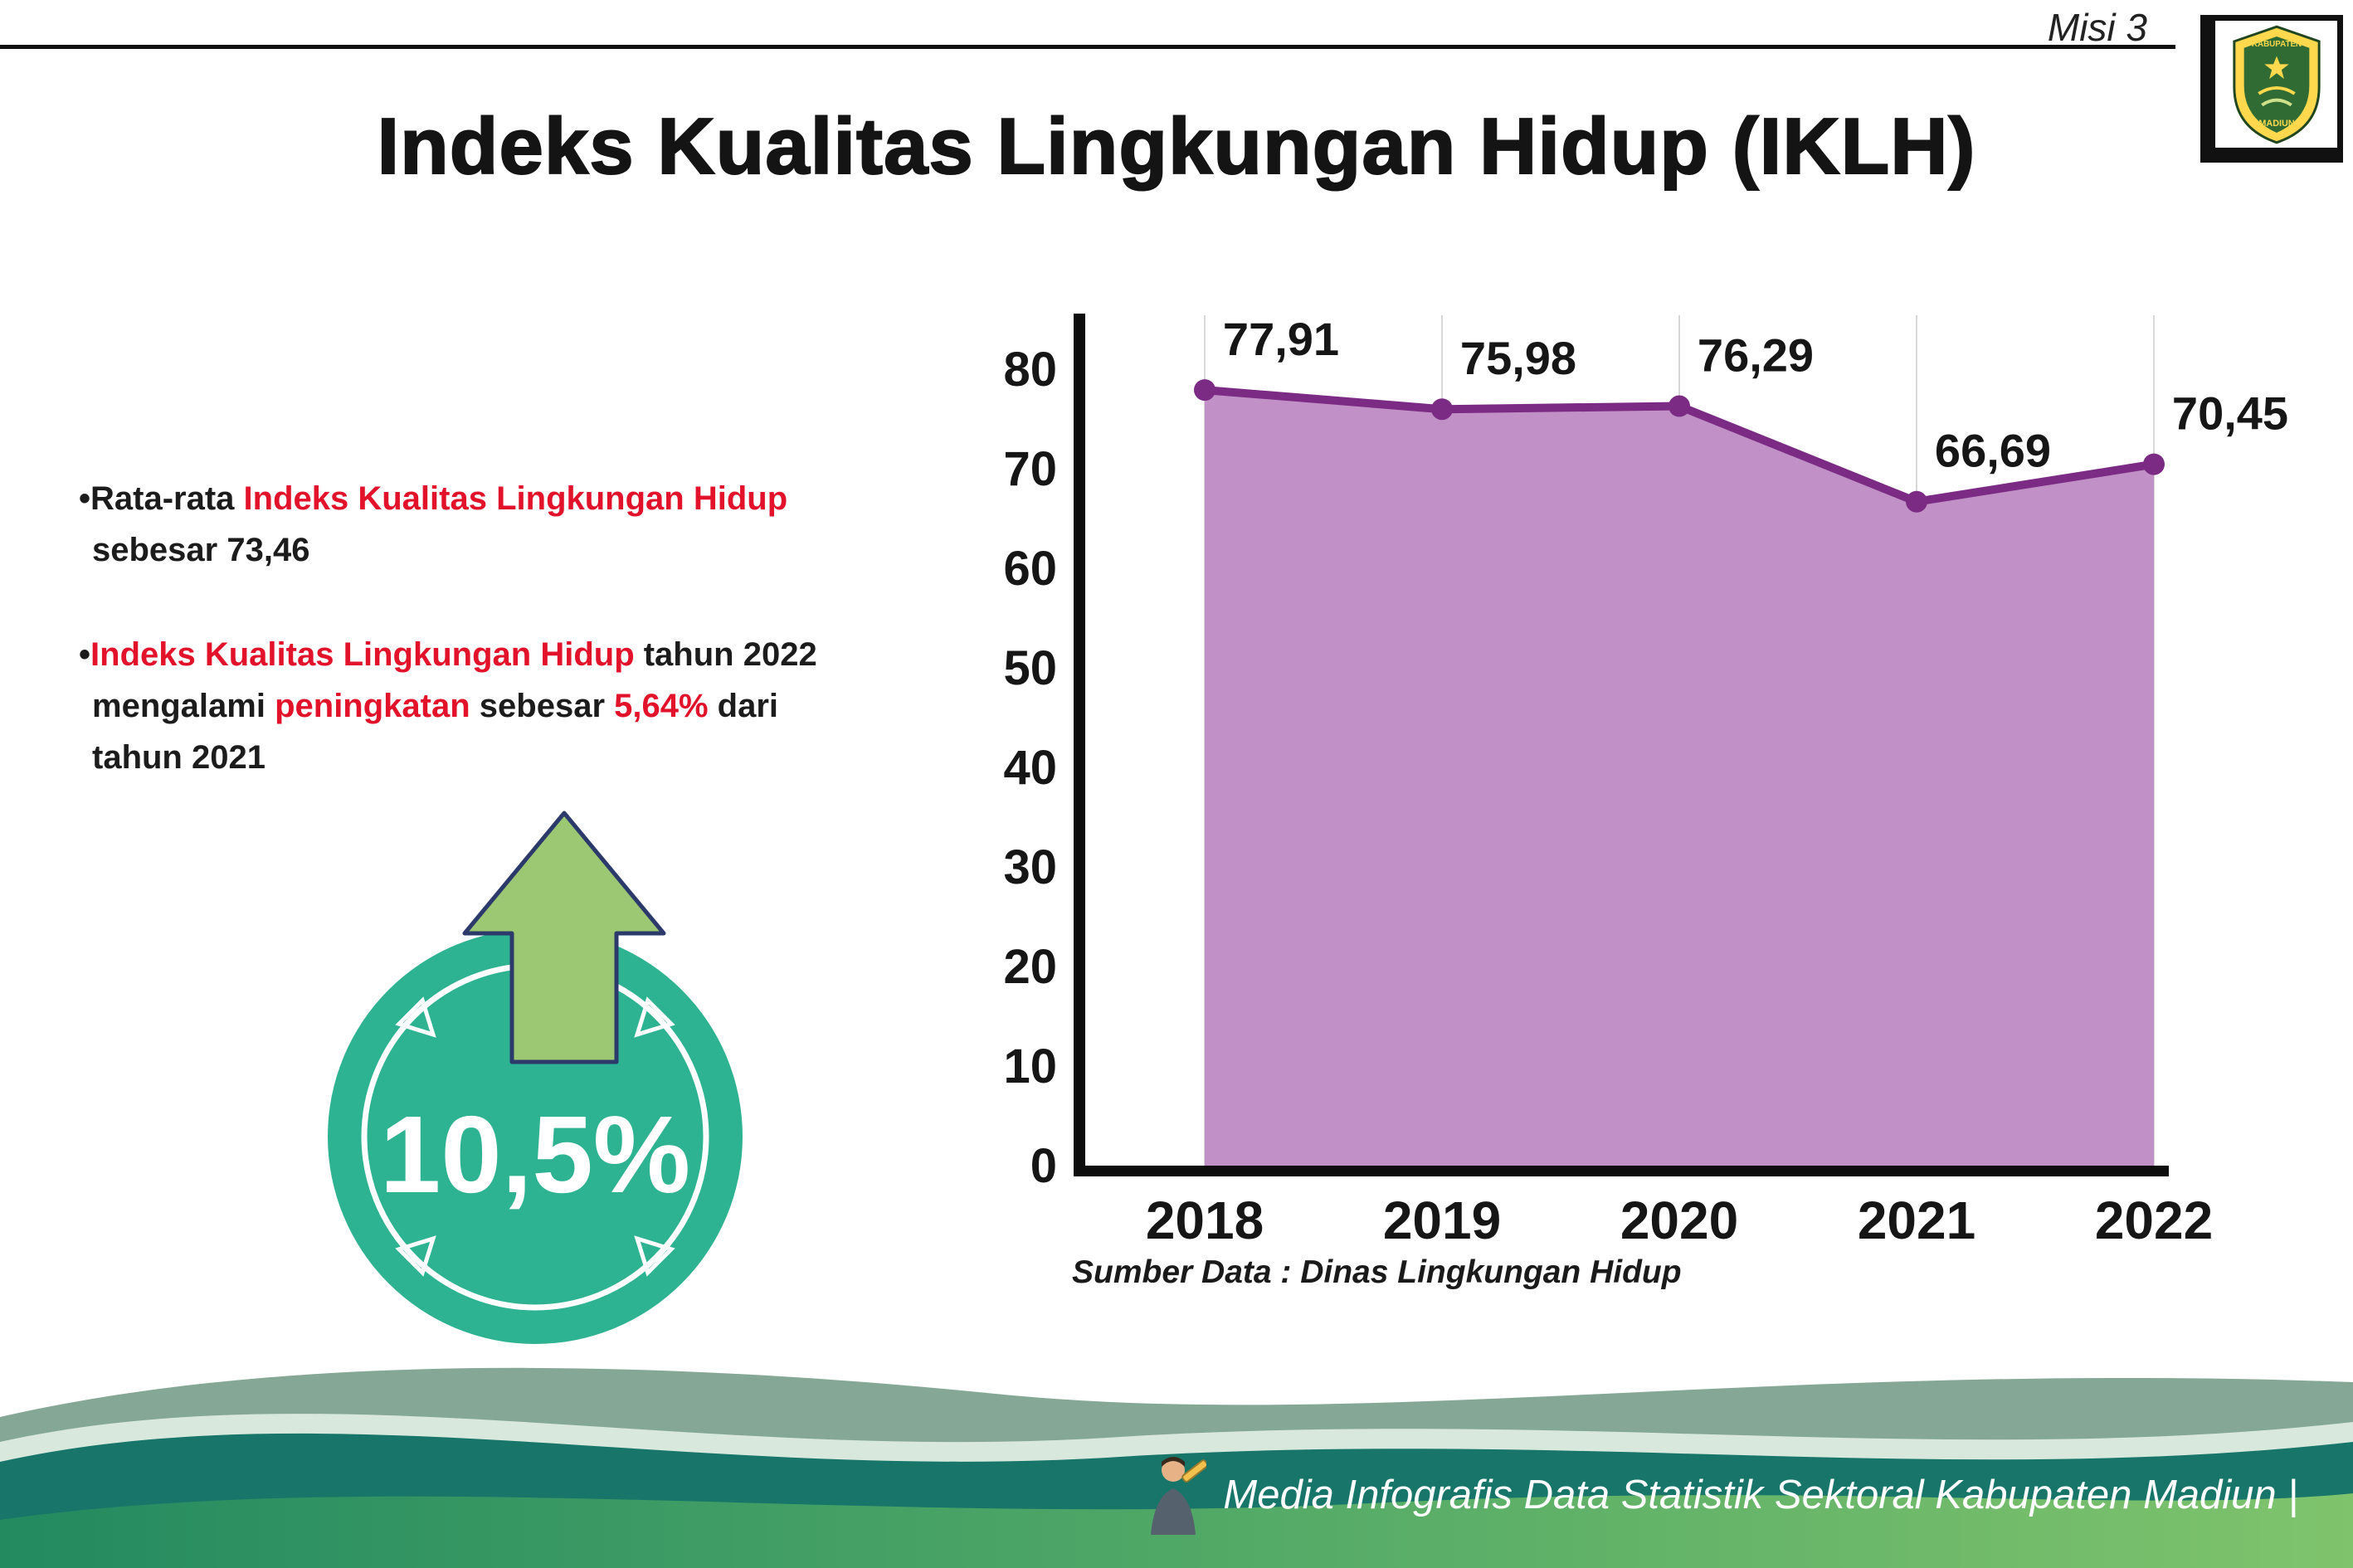  Describe the element at coordinates (201, 550) in the screenshot. I see `bullet1-text-line2: sebesar 73,46` at that location.